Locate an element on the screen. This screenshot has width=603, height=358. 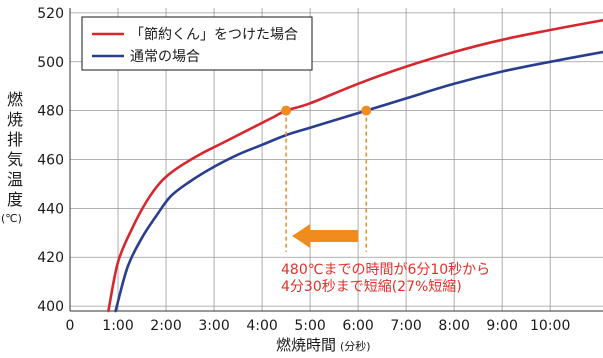
x-tick-label: 1:00 is located at coordinates (117, 326).